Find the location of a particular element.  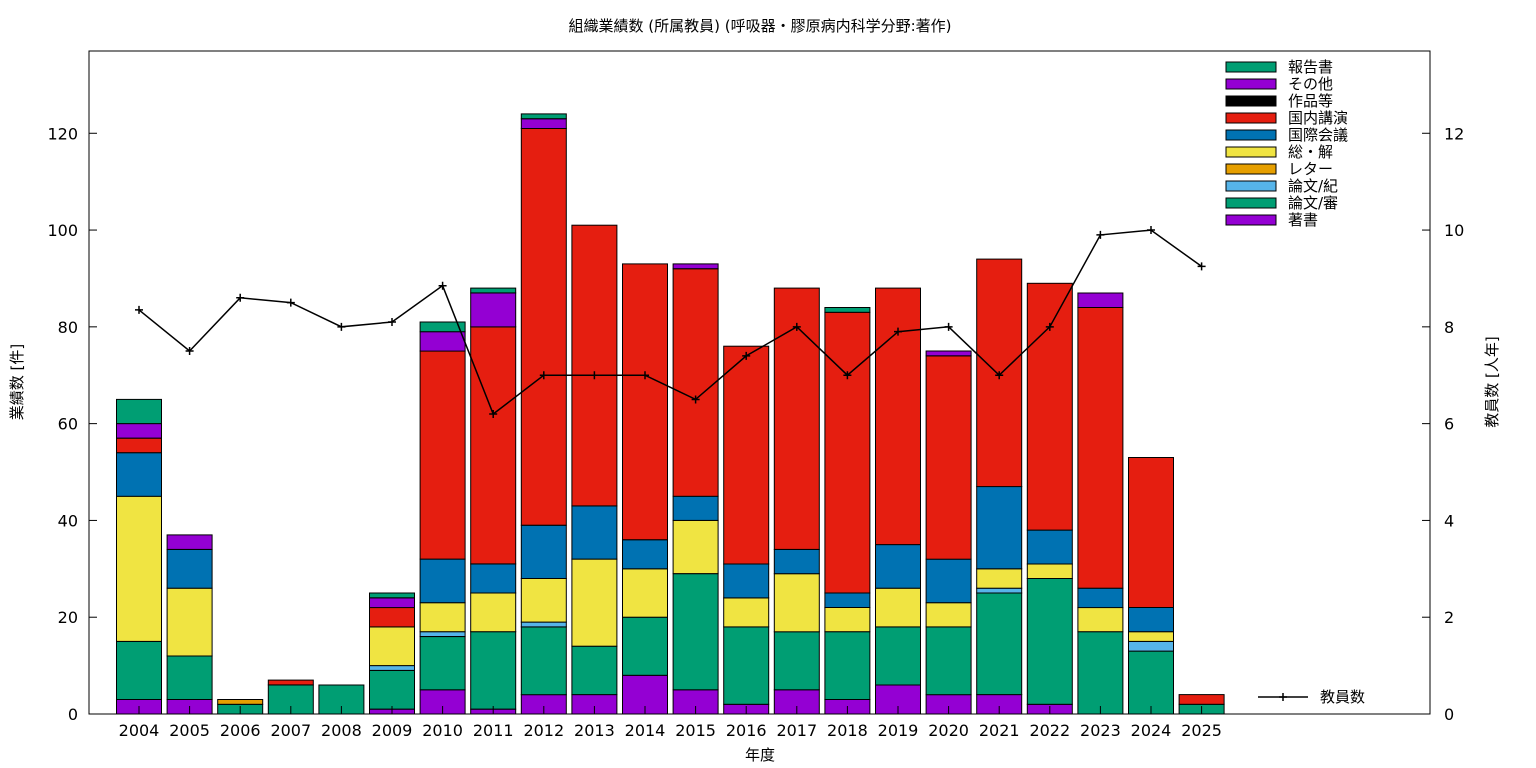

y2-tick-label: 0 is located at coordinates (1449, 714).